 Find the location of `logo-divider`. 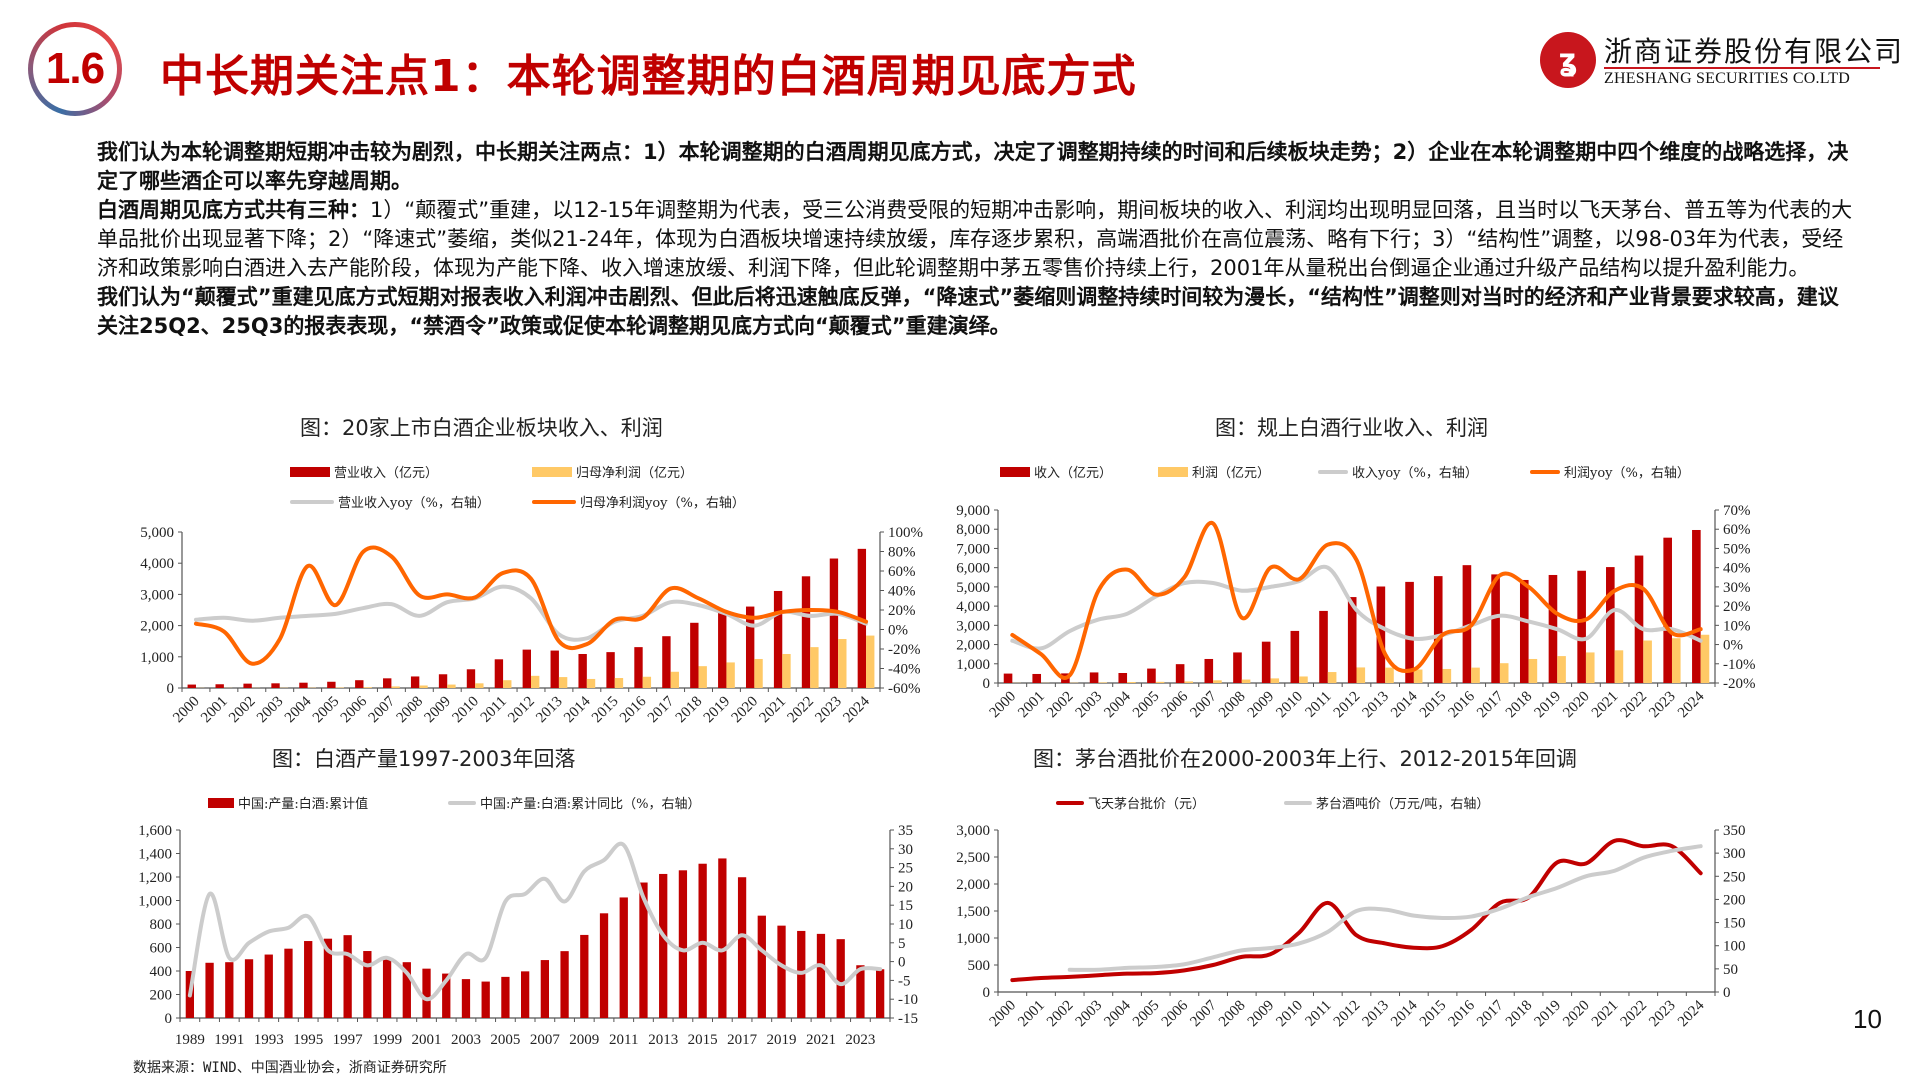

logo-divider is located at coordinates (1742, 68).